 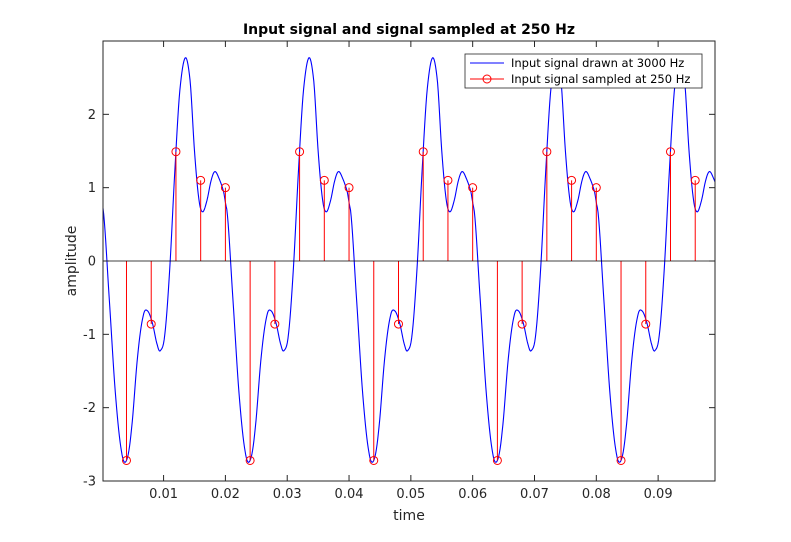 What do you see at coordinates (472, 494) in the screenshot?
I see `x-tick-label: 0.06` at bounding box center [472, 494].